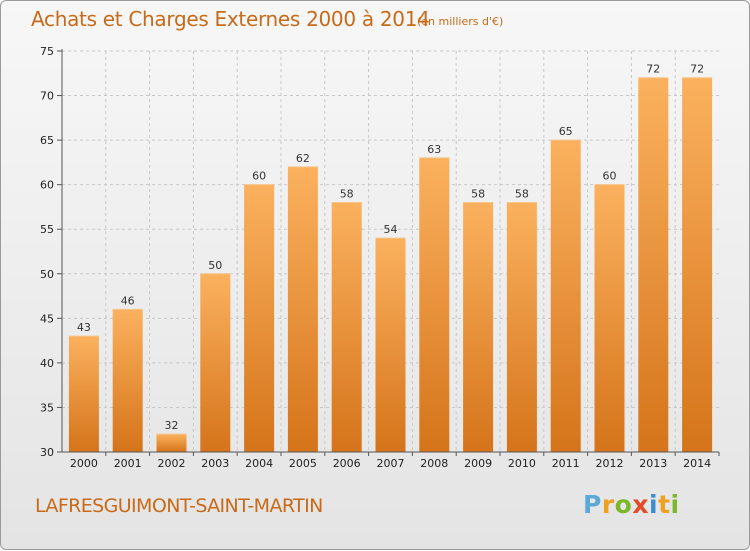  I want to click on y-tick-label: 65, so click(47, 140).